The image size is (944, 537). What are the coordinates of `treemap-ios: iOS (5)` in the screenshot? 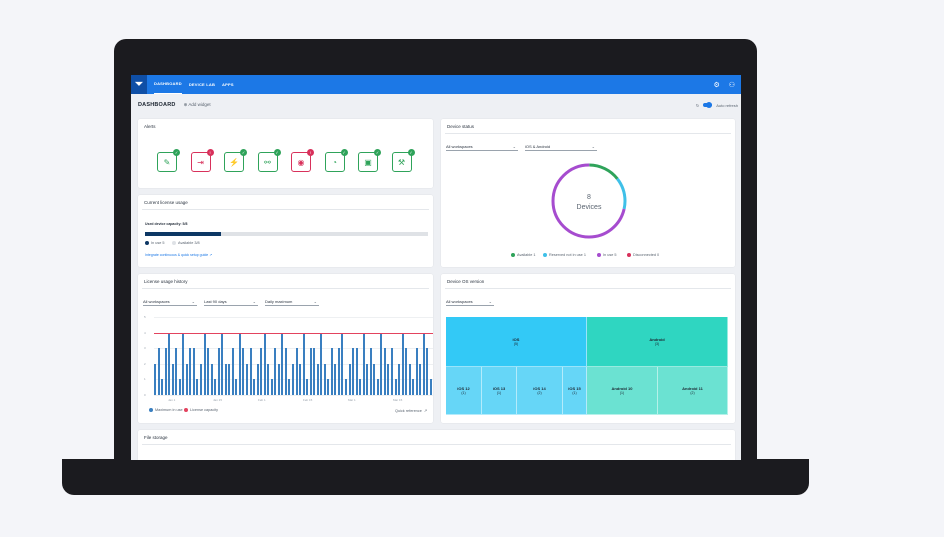 It's located at (516, 342).